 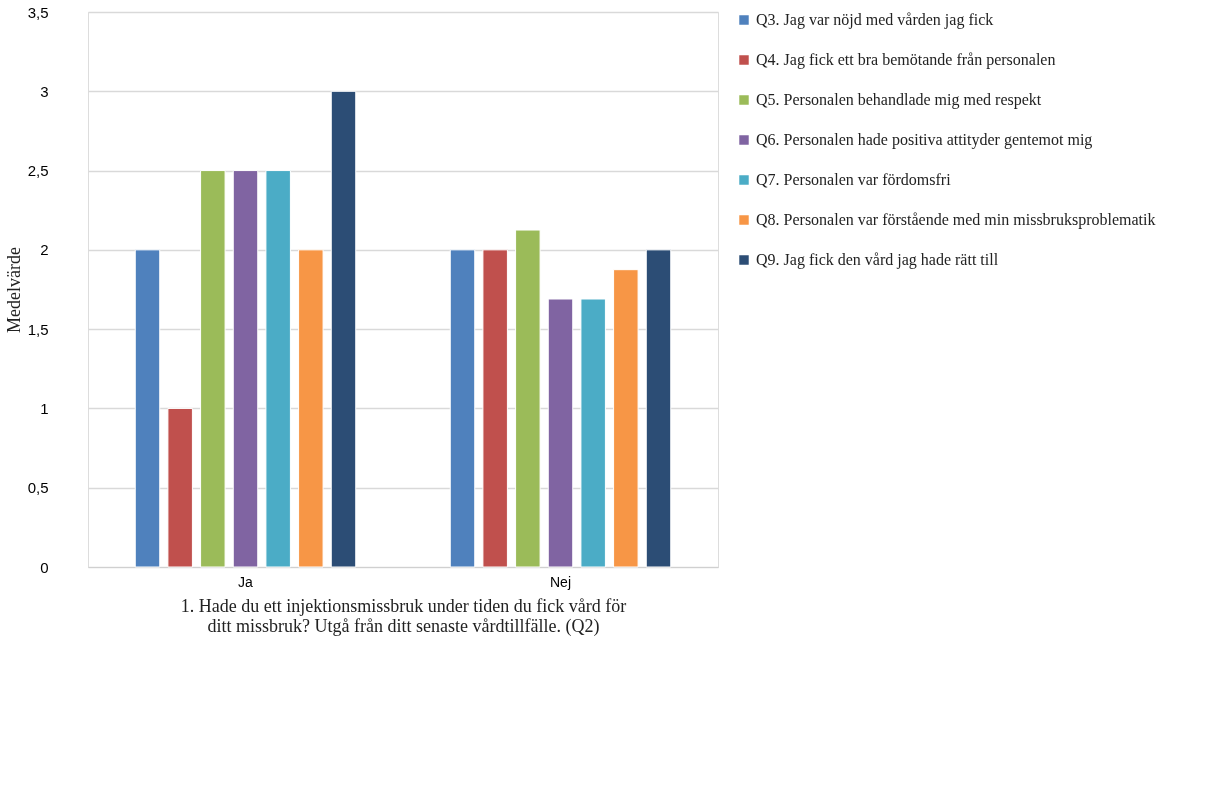 What do you see at coordinates (956, 220) in the screenshot?
I see `legend-label: Q8. Personalen var förstående med min missbruksproblematik` at bounding box center [956, 220].